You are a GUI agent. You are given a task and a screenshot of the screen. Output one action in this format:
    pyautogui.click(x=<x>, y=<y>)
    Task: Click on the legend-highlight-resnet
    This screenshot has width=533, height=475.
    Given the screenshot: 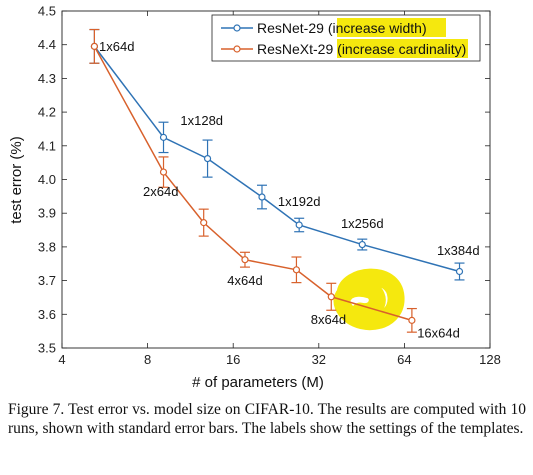 What is the action you would take?
    pyautogui.click(x=391, y=27)
    